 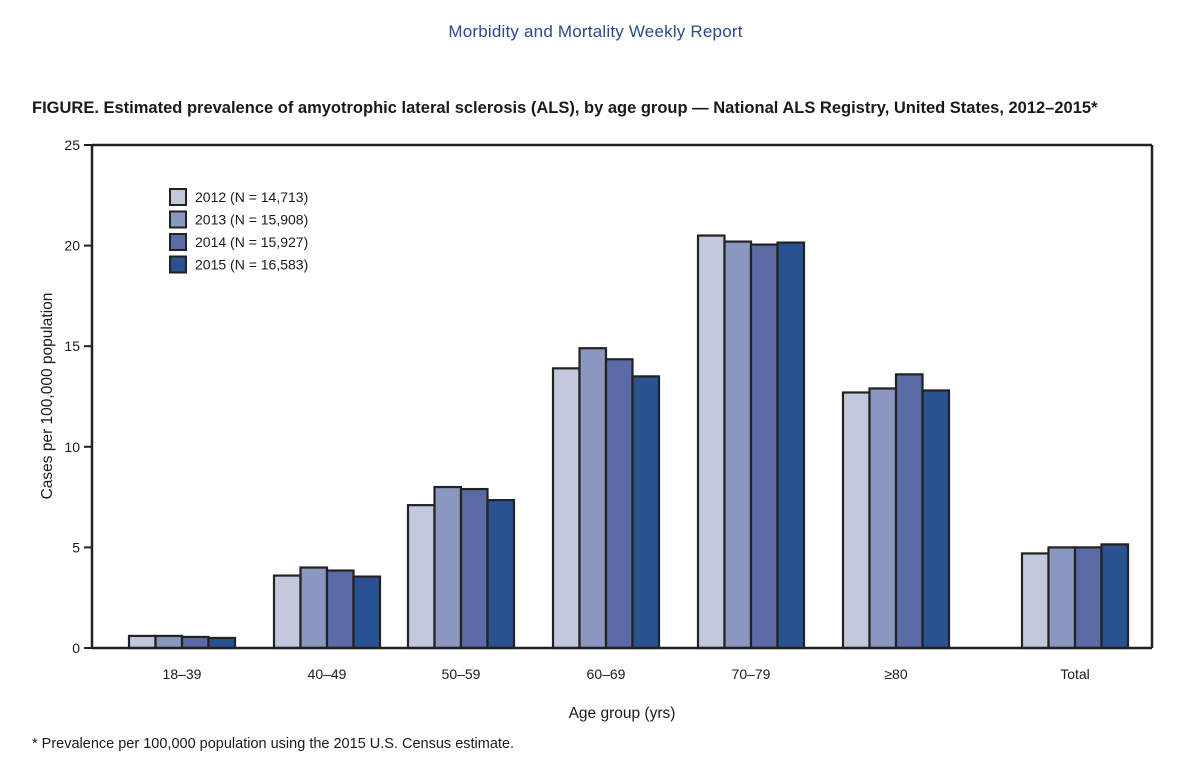 What do you see at coordinates (182, 674) in the screenshot?
I see `x-tick-label: 18–39` at bounding box center [182, 674].